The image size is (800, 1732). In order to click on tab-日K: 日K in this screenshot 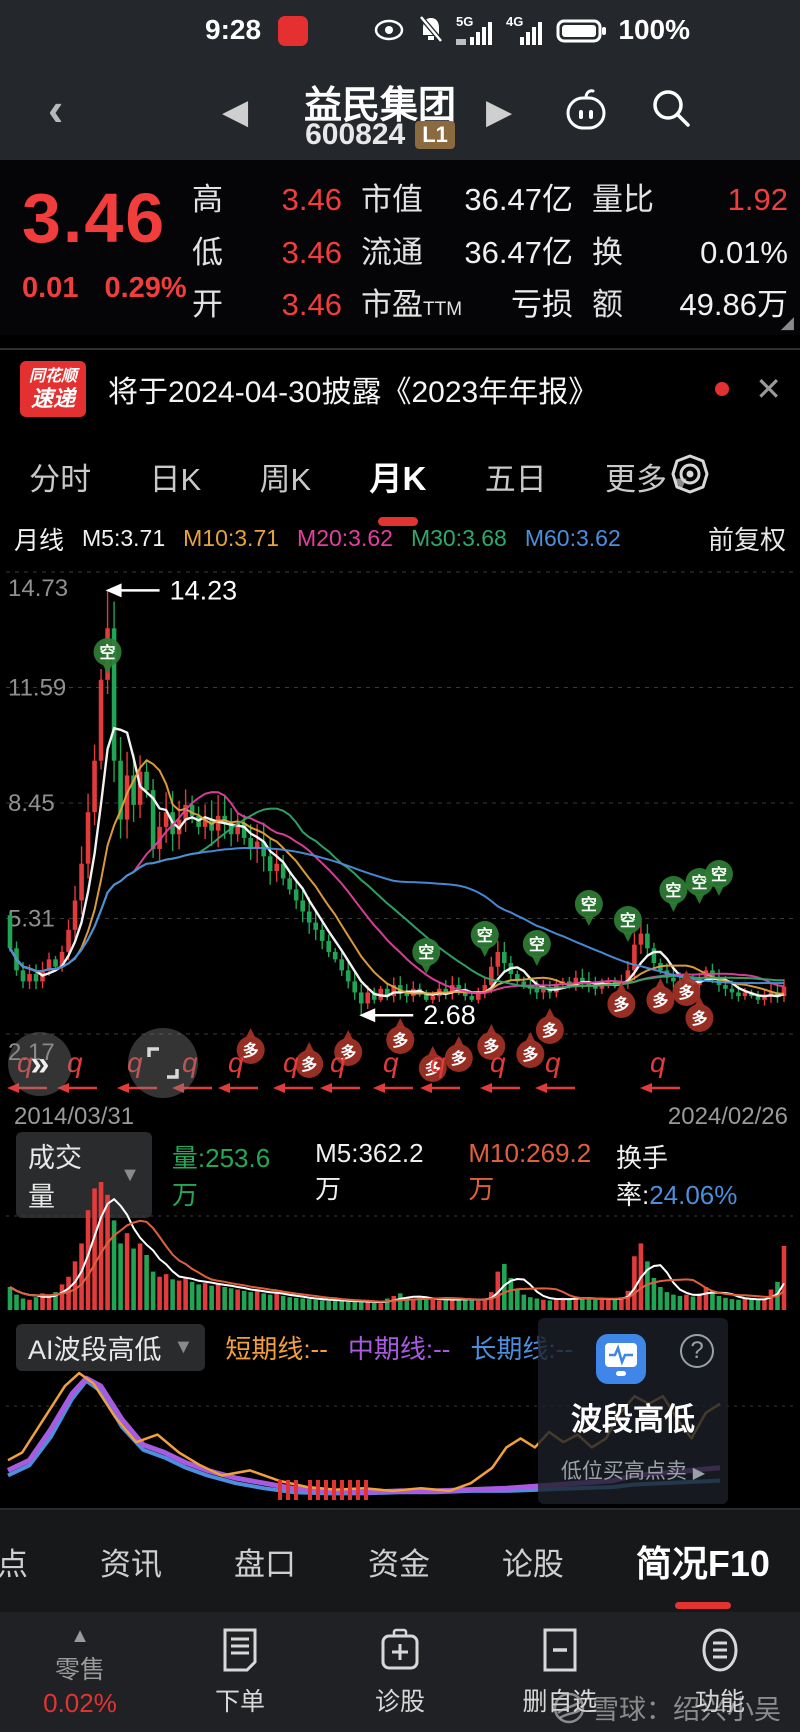, I will do `click(175, 479)`.